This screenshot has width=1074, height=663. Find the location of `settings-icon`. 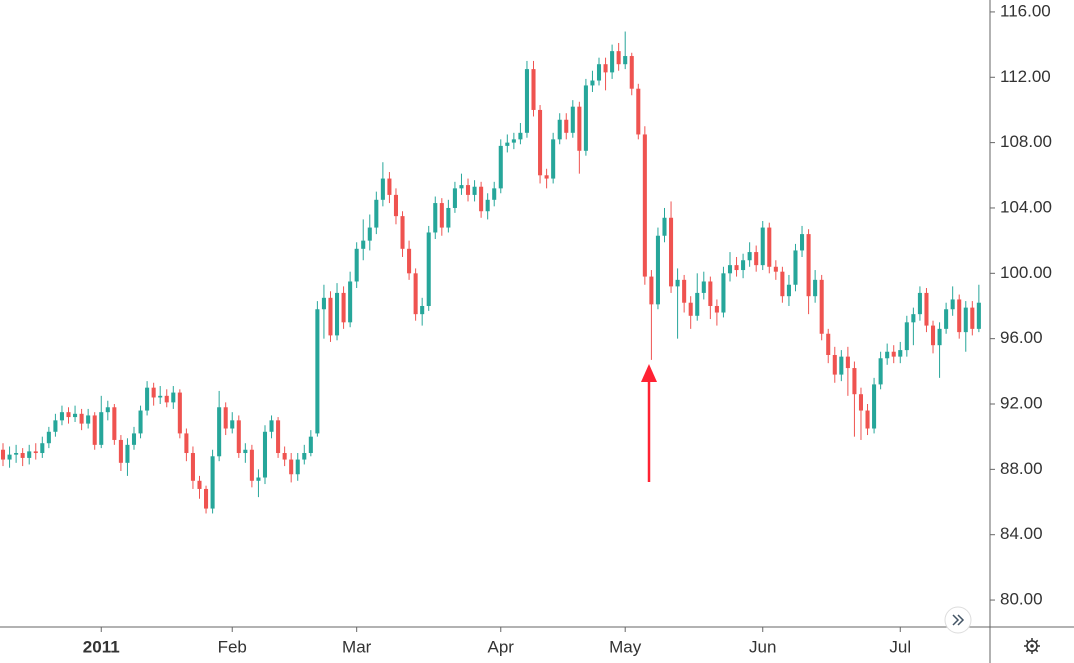

settings-icon is located at coordinates (1032, 646).